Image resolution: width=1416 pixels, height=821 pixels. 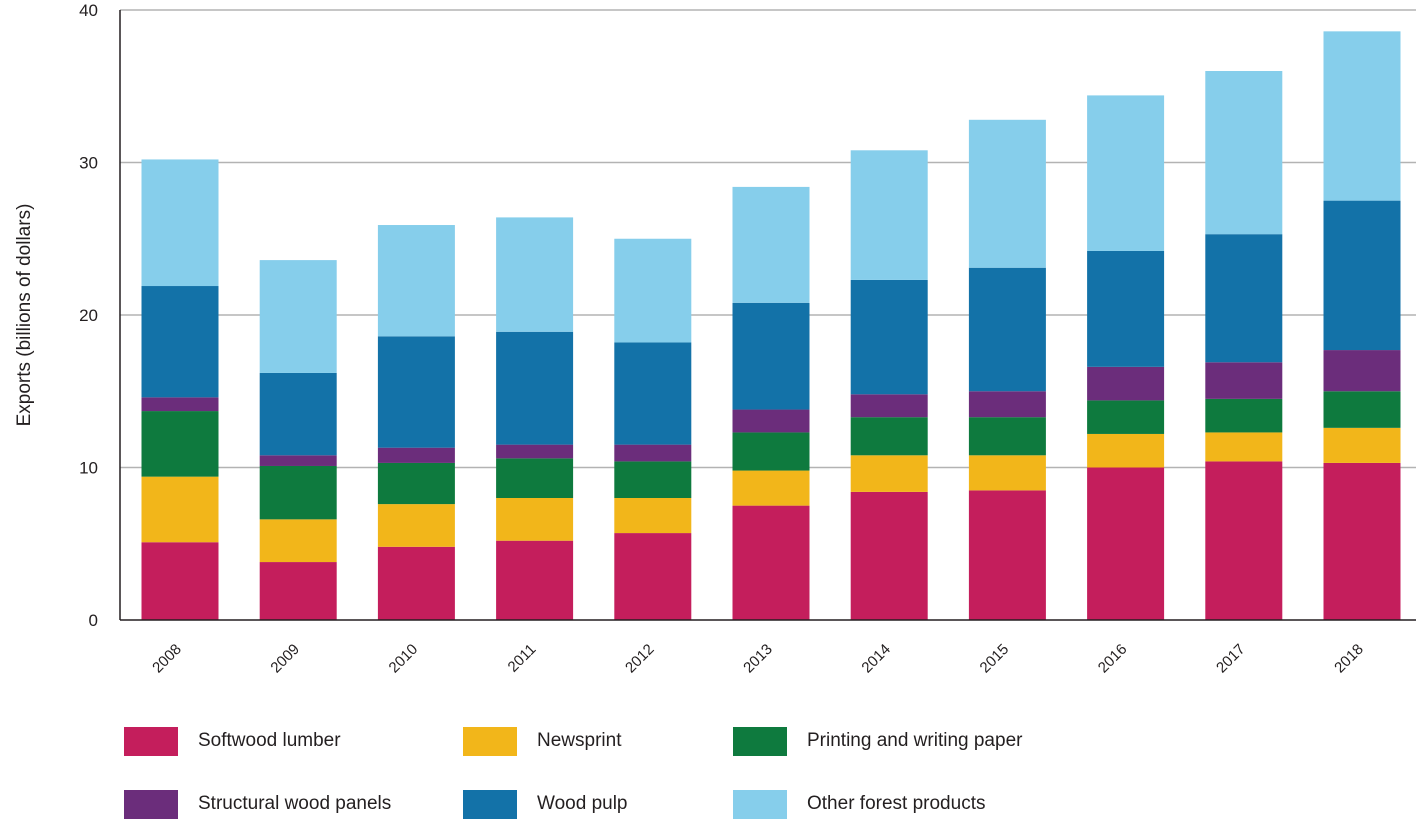 I want to click on bar-newsprint-2010, so click(x=416, y=525).